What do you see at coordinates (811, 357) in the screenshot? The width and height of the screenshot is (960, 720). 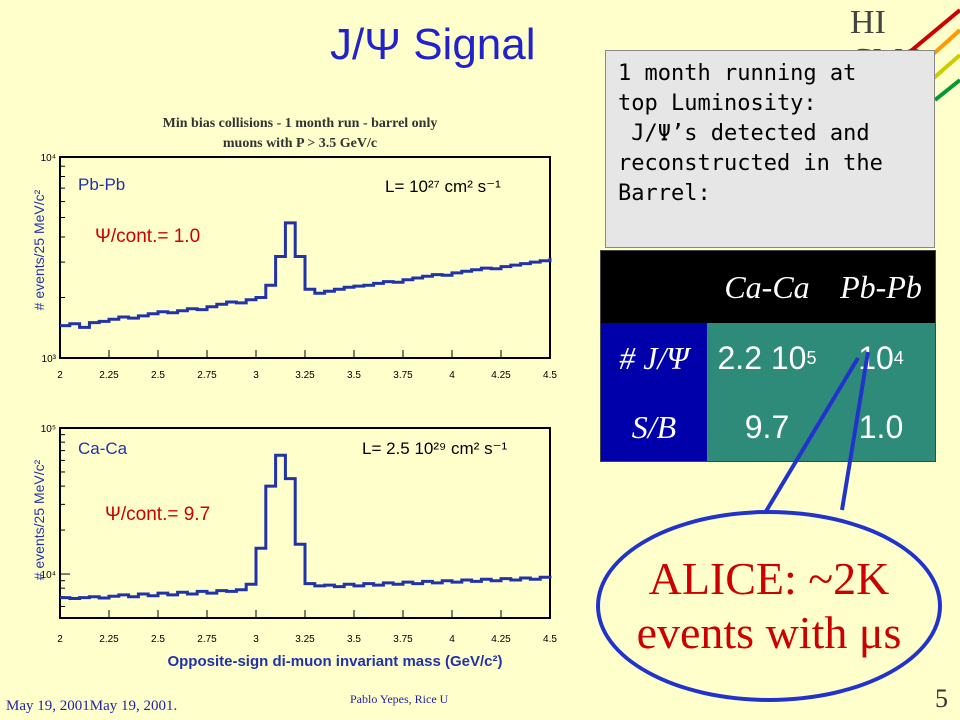 I see `ca-ca-count-exponent: 5` at bounding box center [811, 357].